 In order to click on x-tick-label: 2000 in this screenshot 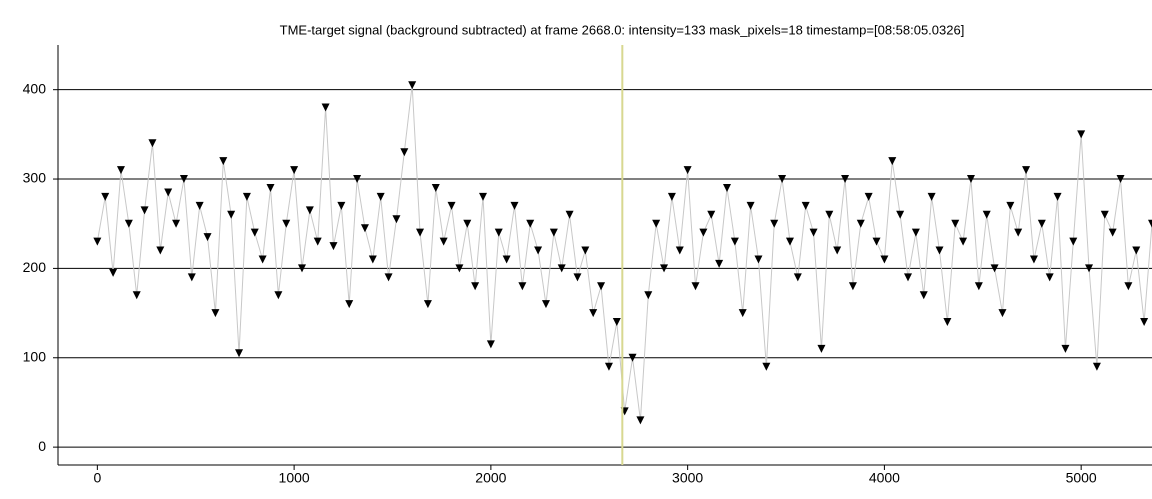, I will do `click(490, 478)`.